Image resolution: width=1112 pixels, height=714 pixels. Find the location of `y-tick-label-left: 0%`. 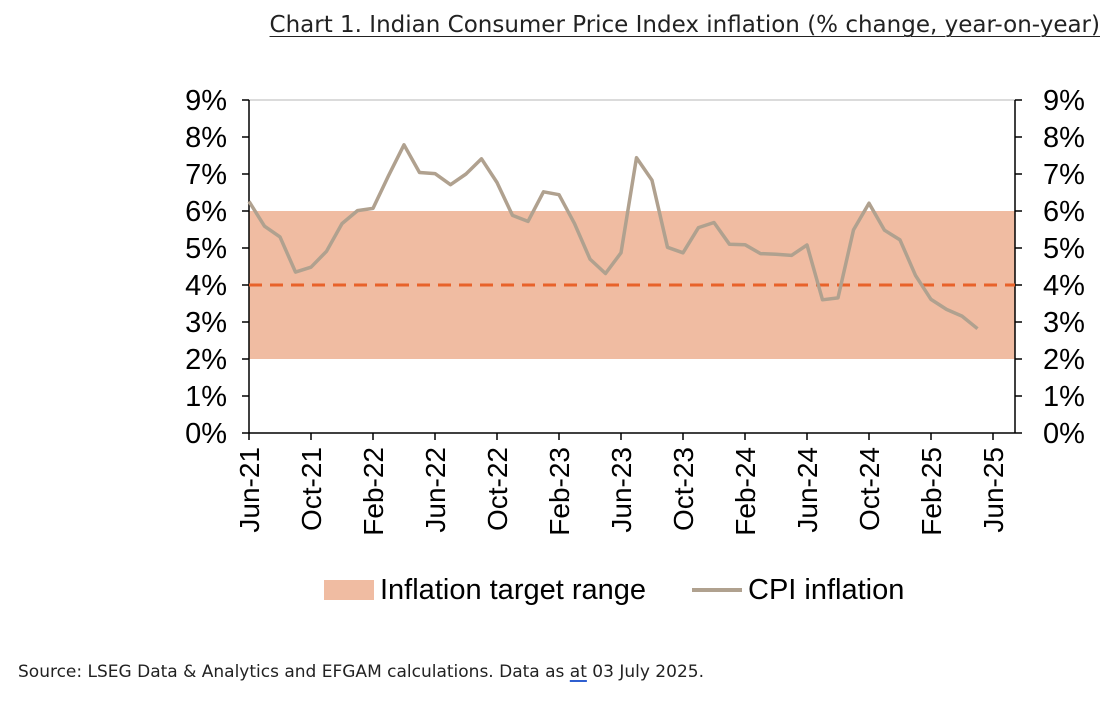

y-tick-label-left: 0% is located at coordinates (206, 434).